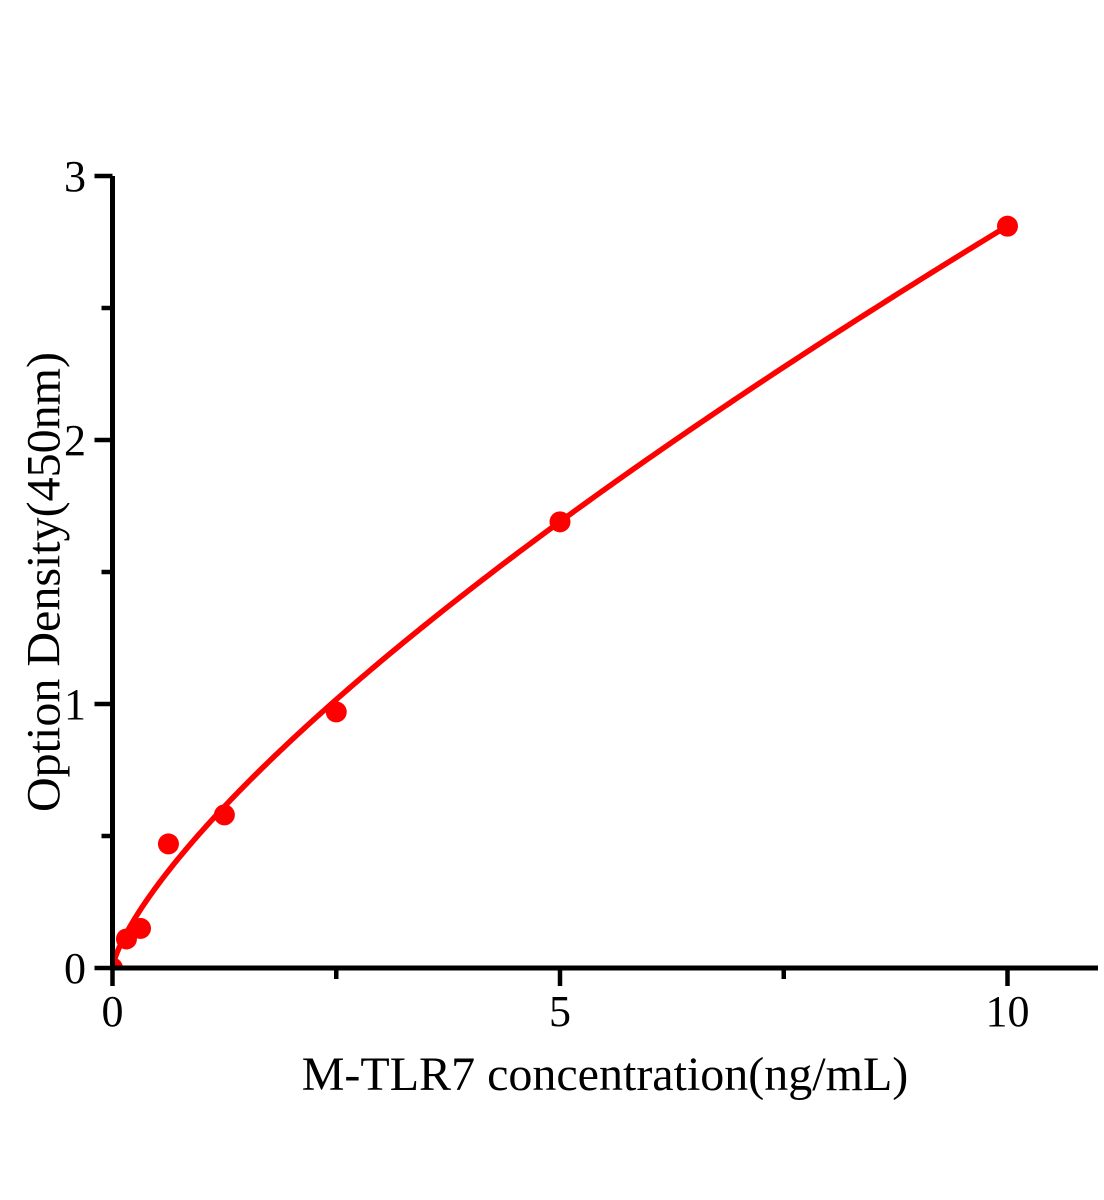  Describe the element at coordinates (605, 1074) in the screenshot. I see `x-axis-title: M-TLR7 concentration(ng/mL)` at that location.